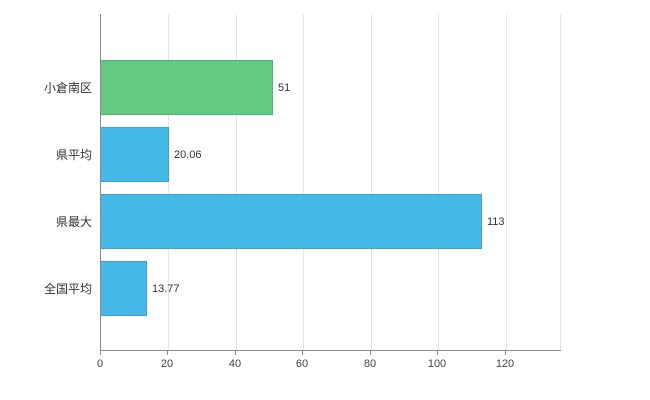  I want to click on x-axis-tick-label: 0, so click(100, 364).